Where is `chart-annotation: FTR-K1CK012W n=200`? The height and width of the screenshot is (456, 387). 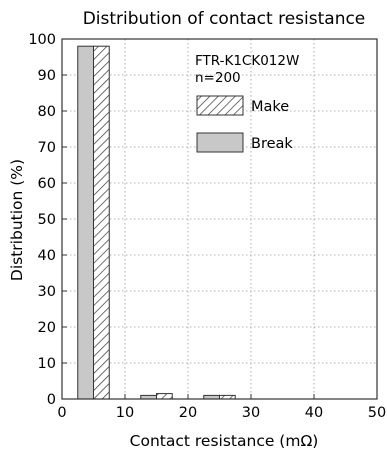 chart-annotation: FTR-K1CK012W n=200 is located at coordinates (247, 69).